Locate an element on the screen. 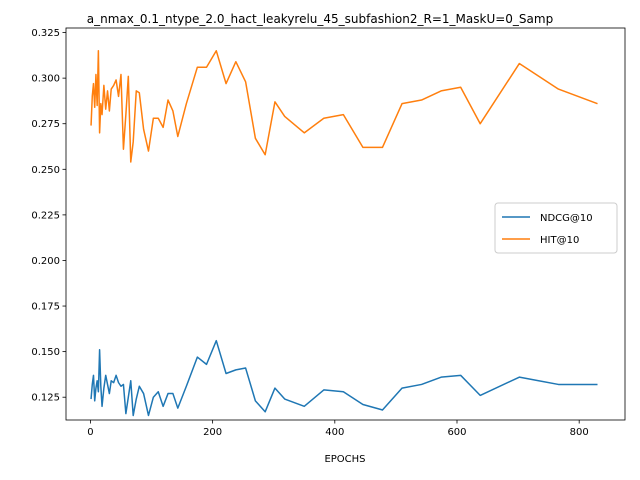  legend-box is located at coordinates (556, 228).